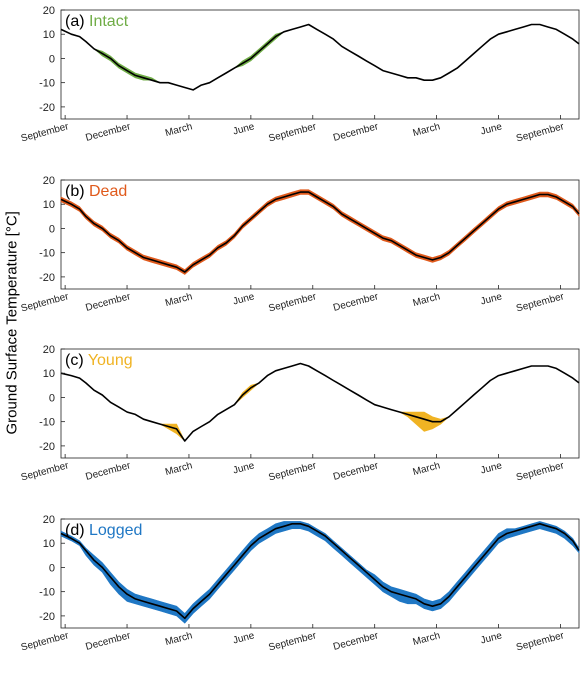 The height and width of the screenshot is (676, 586). Describe the element at coordinates (108, 191) in the screenshot. I see `panel-name: Dead` at that location.